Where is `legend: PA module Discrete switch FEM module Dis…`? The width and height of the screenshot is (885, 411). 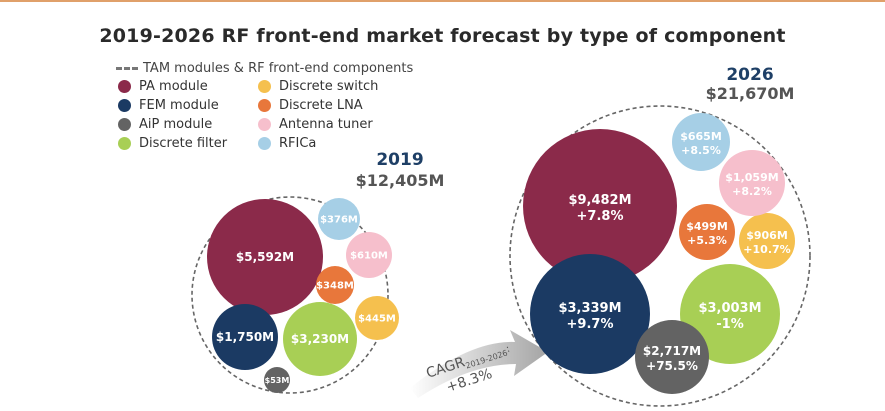
legend: PA module Discrete switch FEM module Dis… is located at coordinates (263, 114).